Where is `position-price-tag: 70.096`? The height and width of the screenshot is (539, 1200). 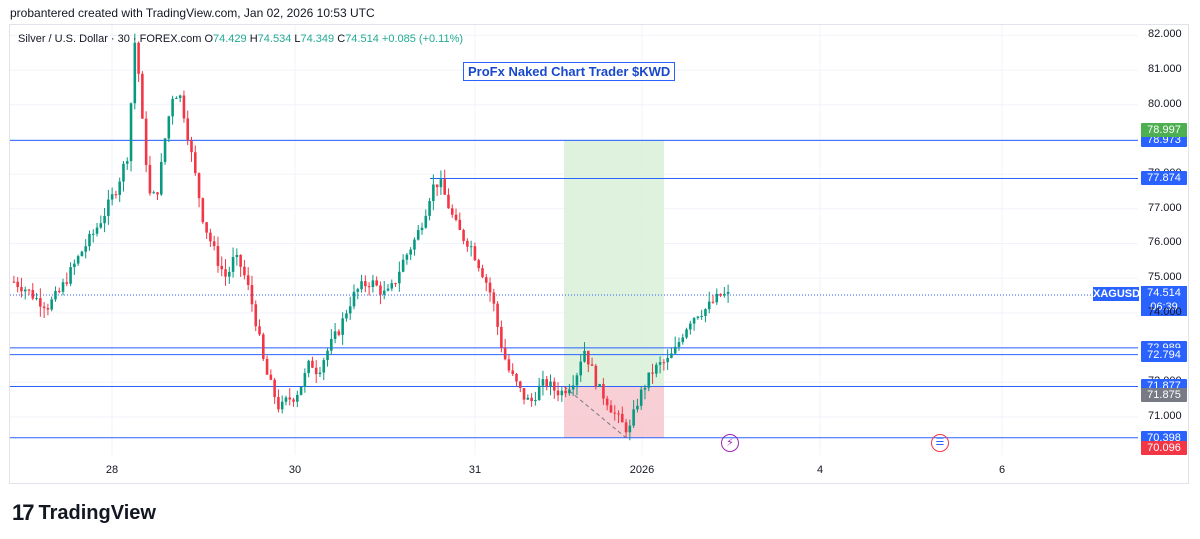
position-price-tag: 70.096 is located at coordinates (1164, 448).